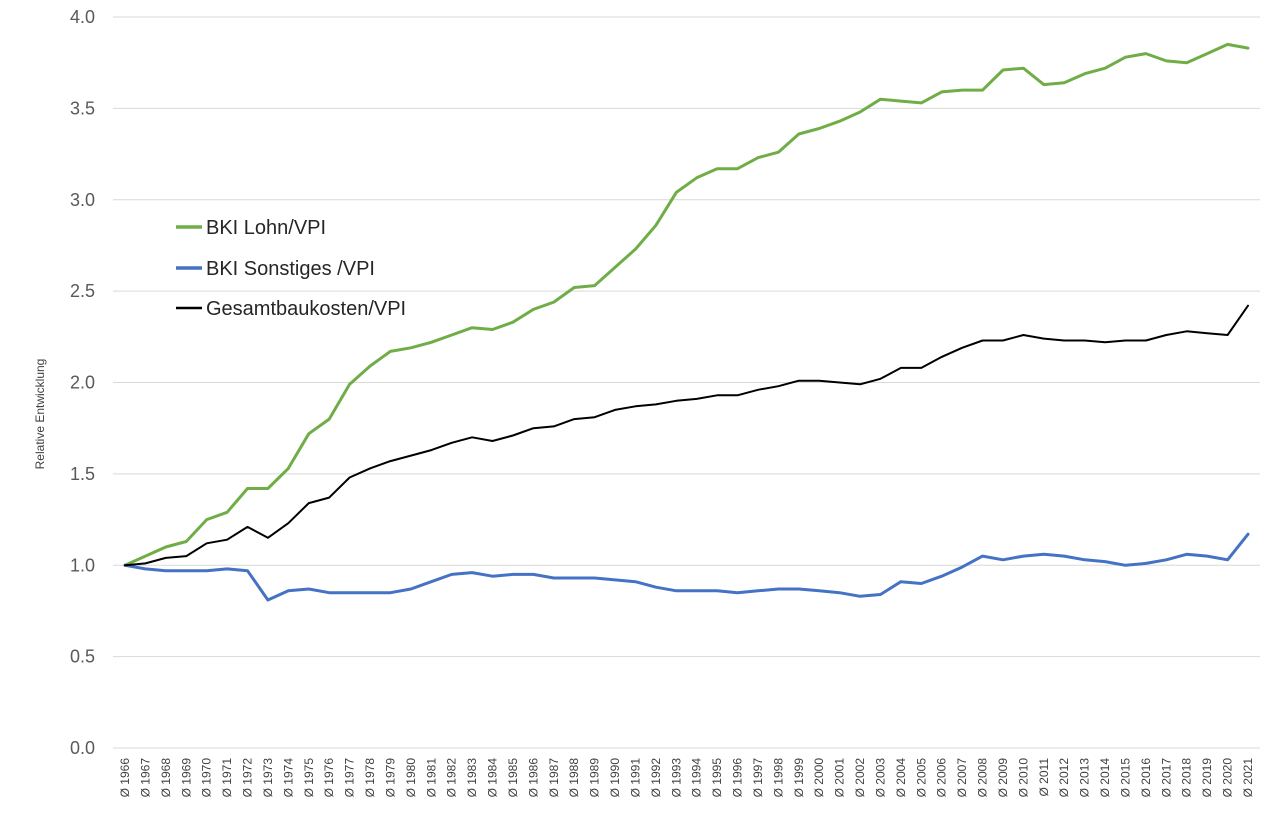 The width and height of the screenshot is (1280, 834). What do you see at coordinates (350, 778) in the screenshot?
I see `x-tick-label: Ø 1977` at bounding box center [350, 778].